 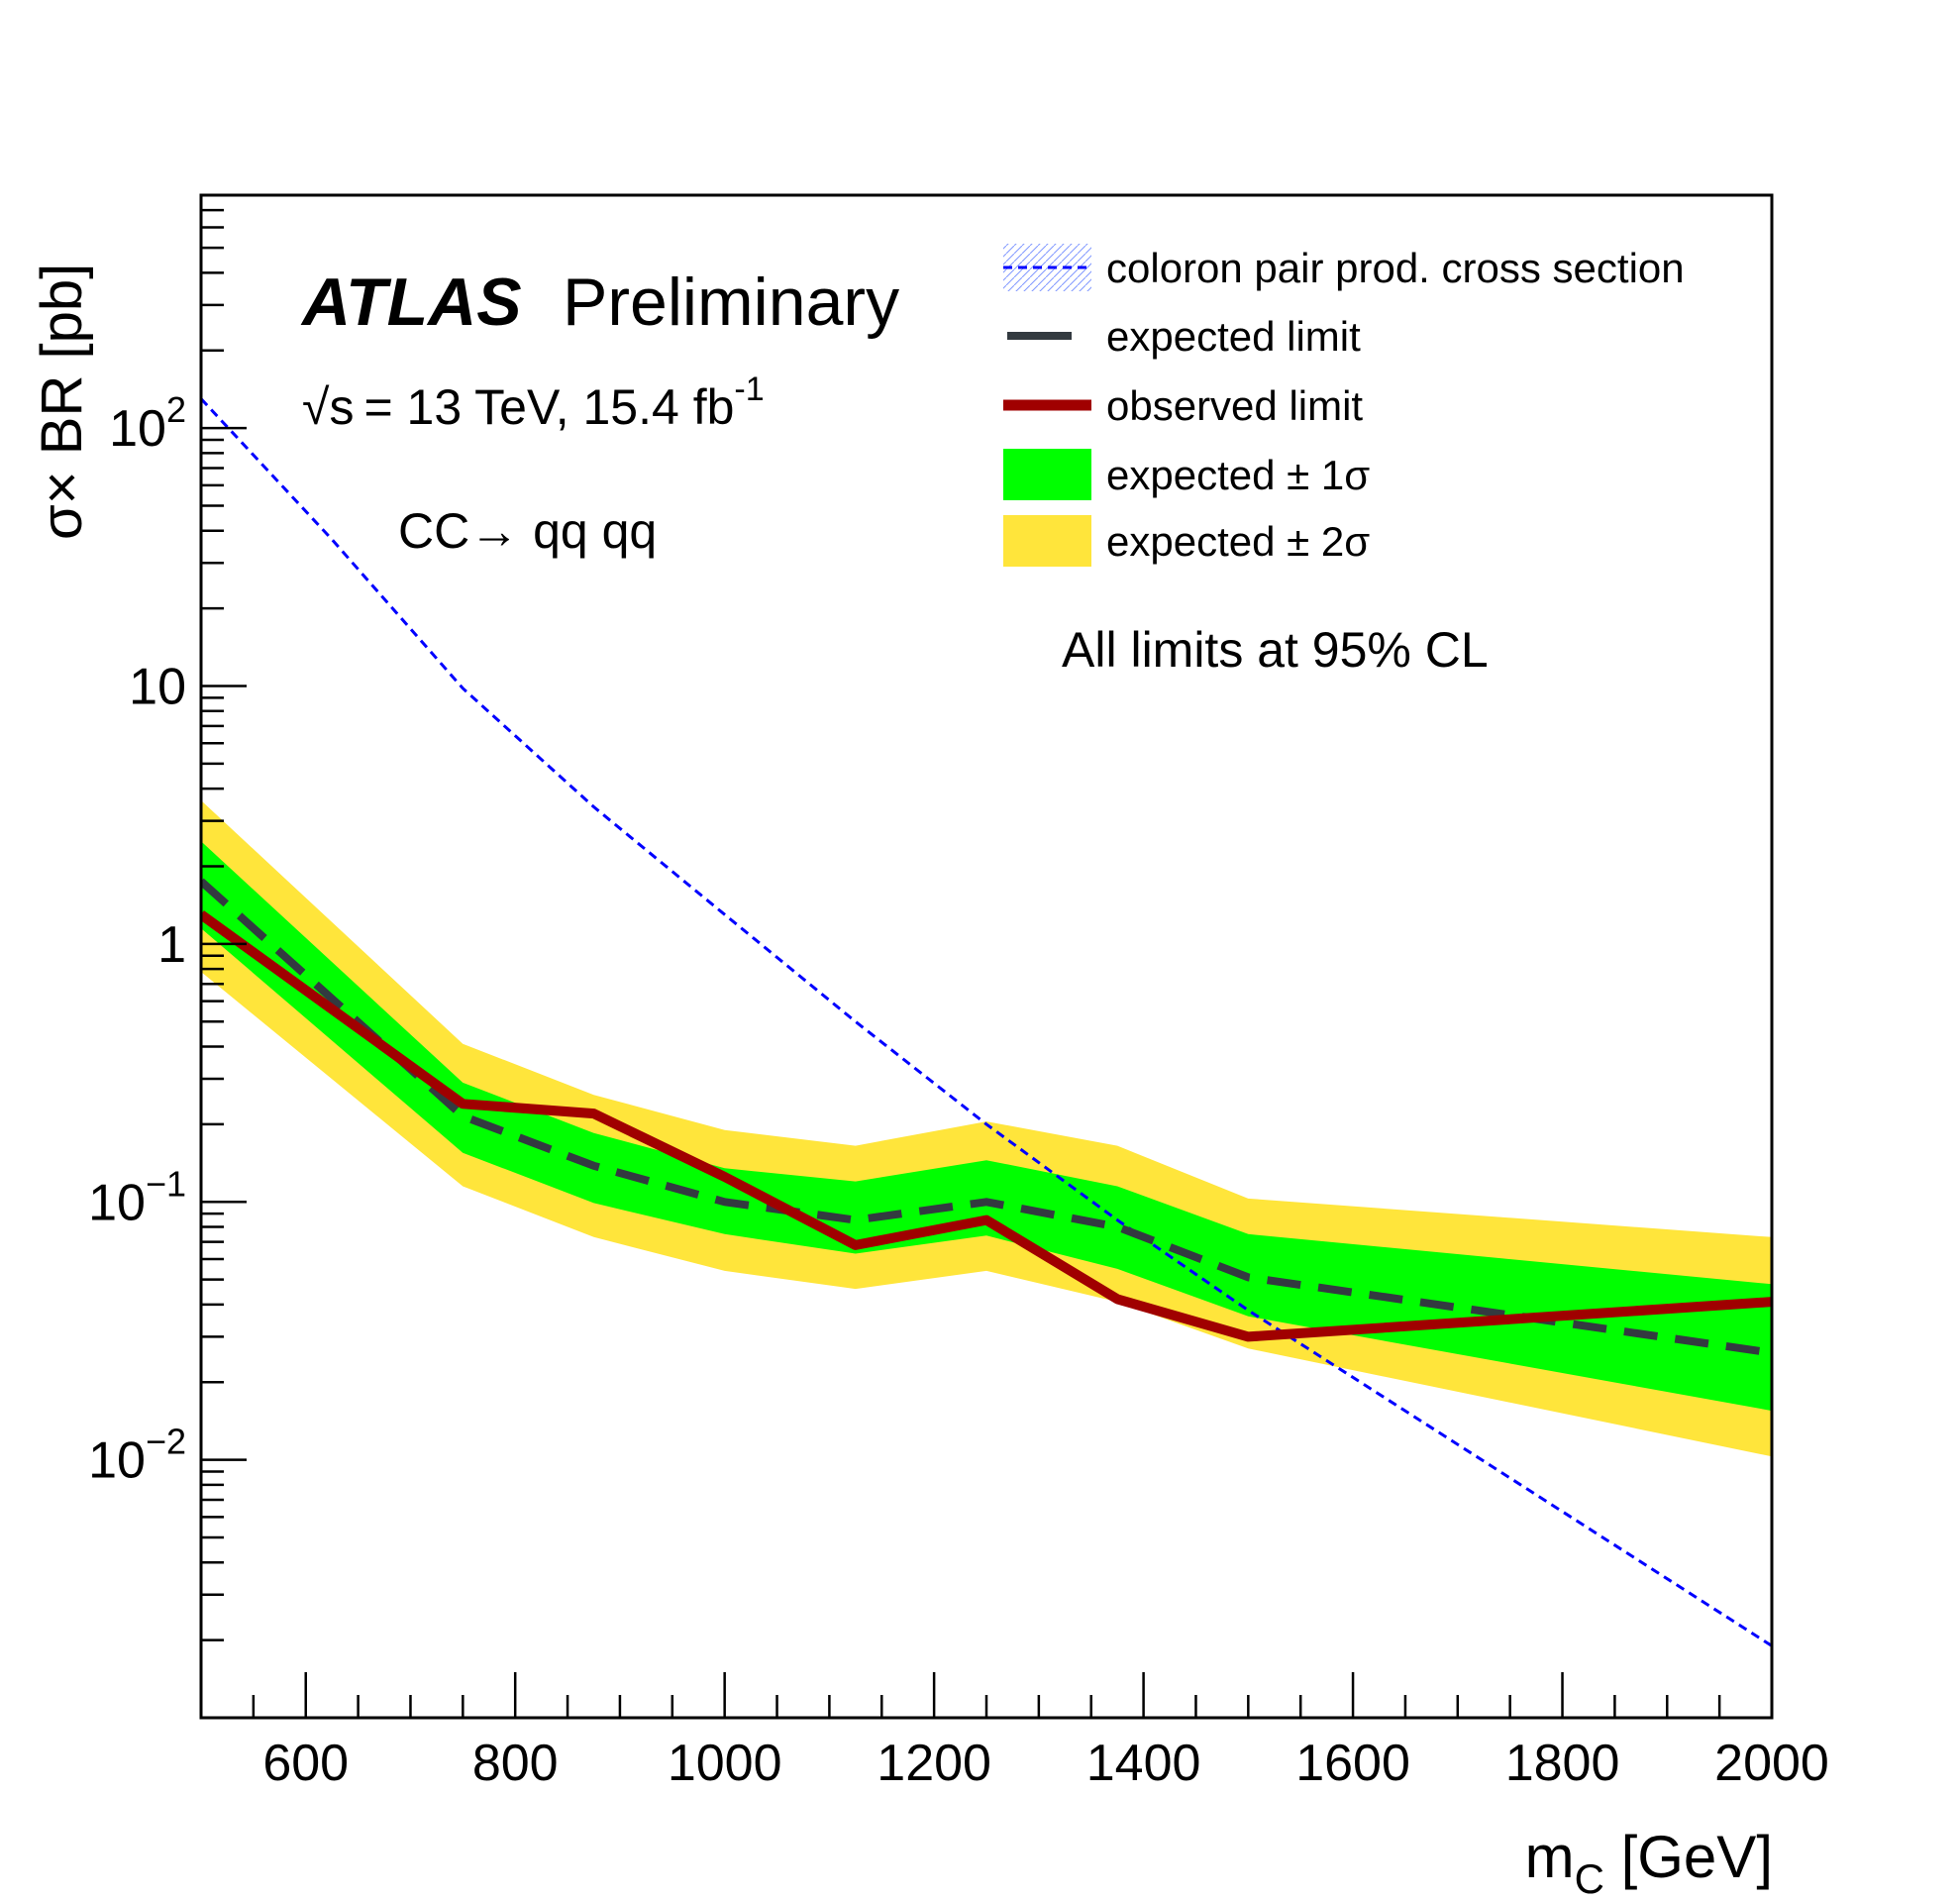 What do you see at coordinates (411, 302) in the screenshot?
I see `experiment-label: ATLAS` at bounding box center [411, 302].